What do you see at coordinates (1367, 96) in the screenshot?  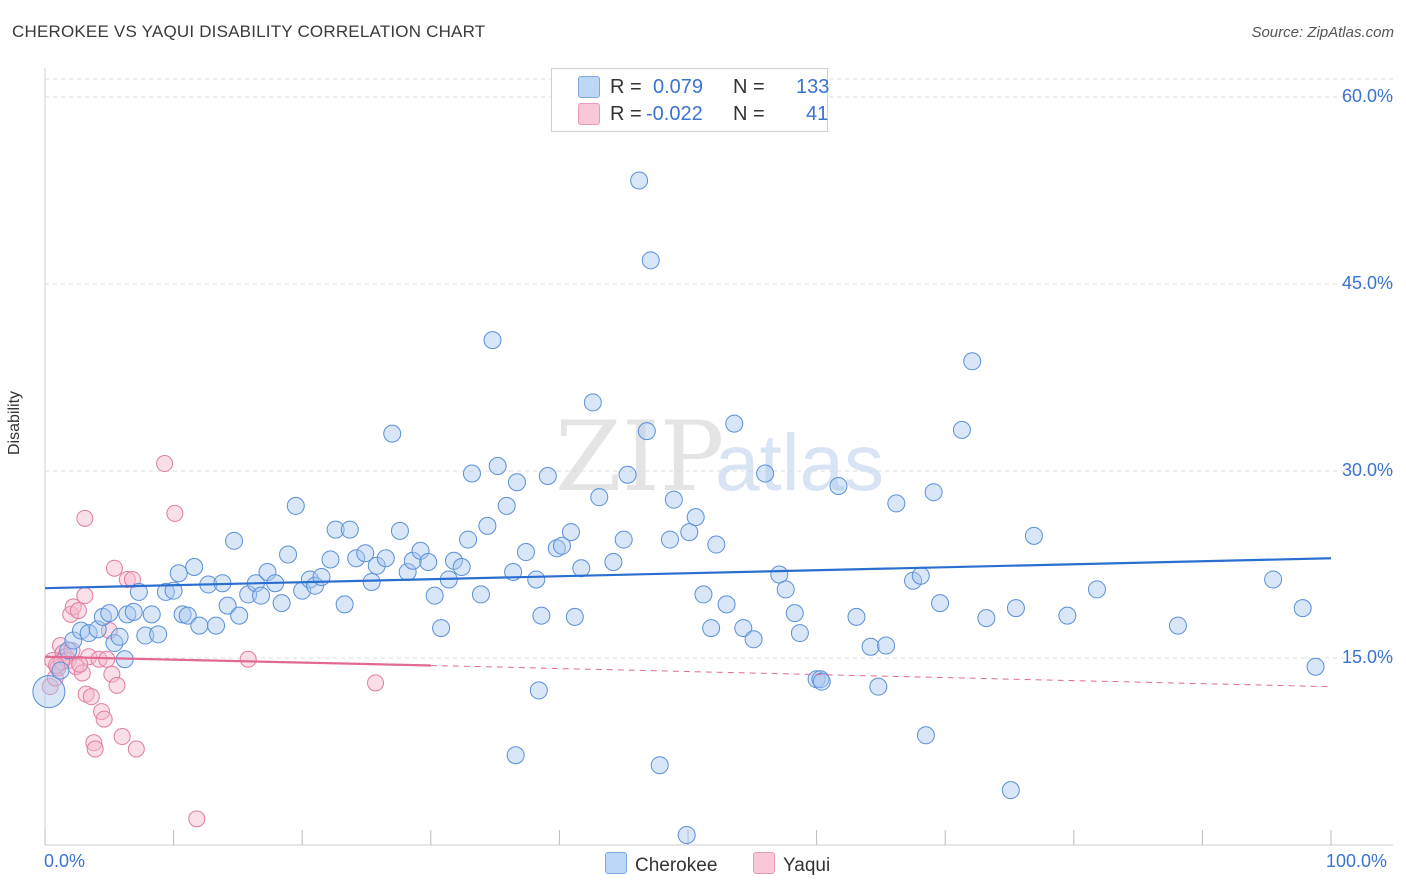 I see `y-tick-label: 60.0%` at bounding box center [1367, 96].